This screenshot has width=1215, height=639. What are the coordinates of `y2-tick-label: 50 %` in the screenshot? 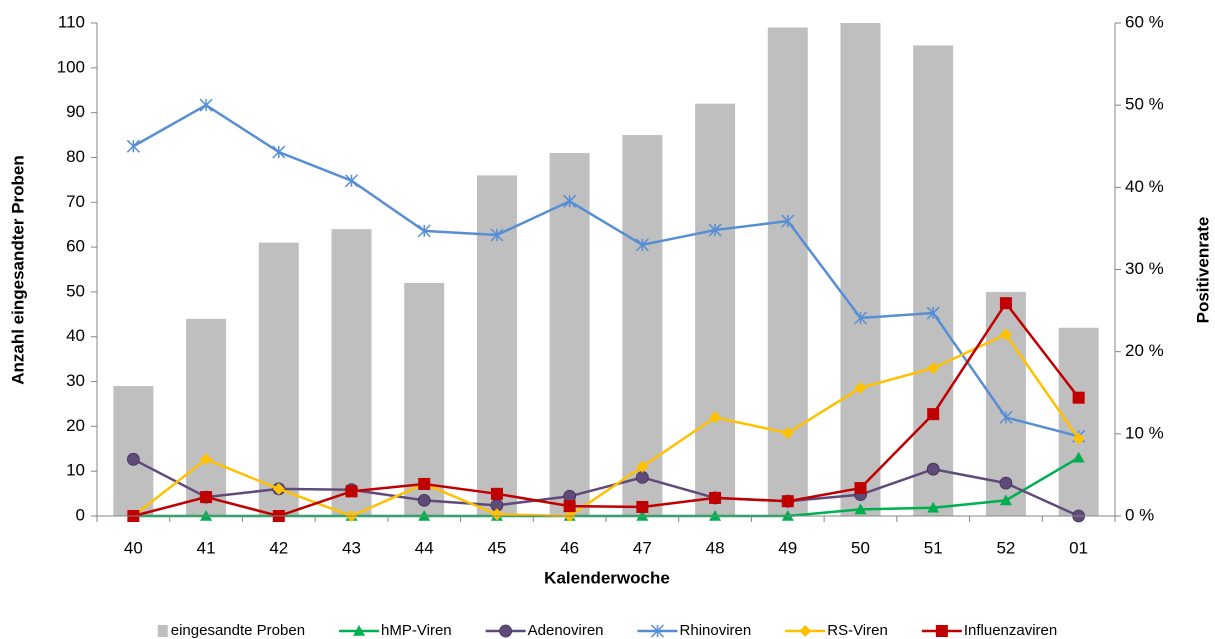 It's located at (1144, 104).